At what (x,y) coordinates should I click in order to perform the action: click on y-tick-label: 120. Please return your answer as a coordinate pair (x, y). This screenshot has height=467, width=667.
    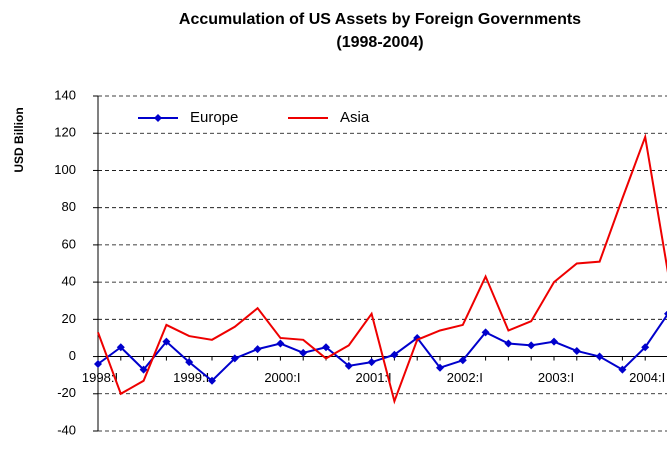
    Looking at the image, I should click on (65, 132).